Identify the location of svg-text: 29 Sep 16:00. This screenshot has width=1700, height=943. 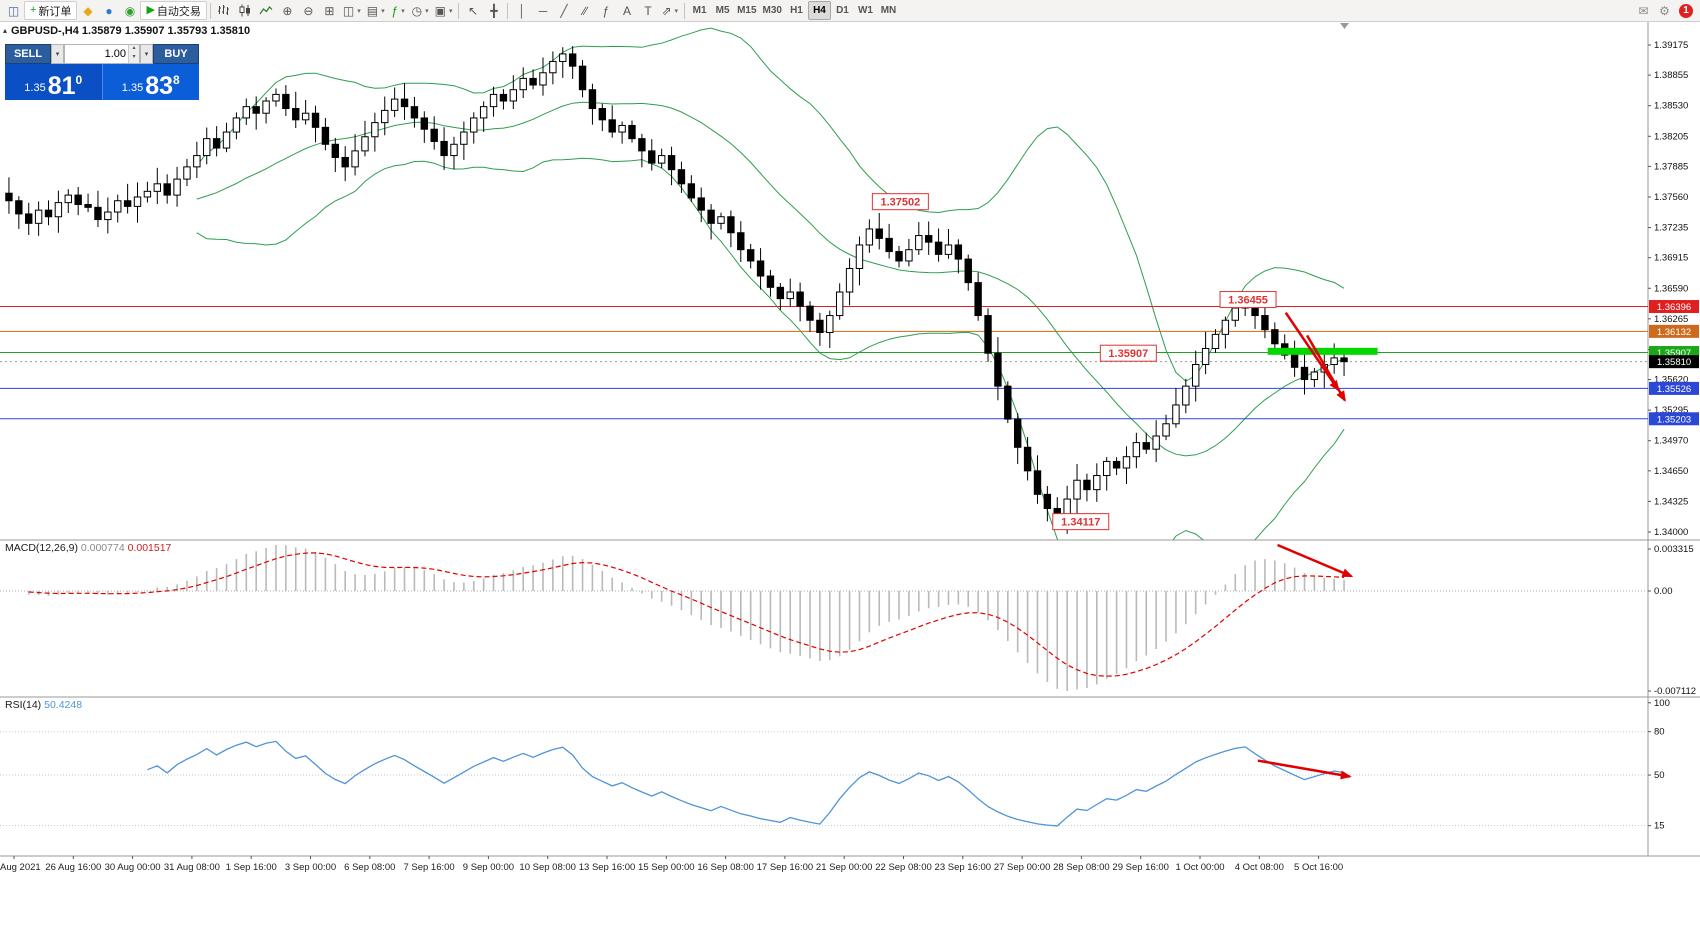
(1140, 867).